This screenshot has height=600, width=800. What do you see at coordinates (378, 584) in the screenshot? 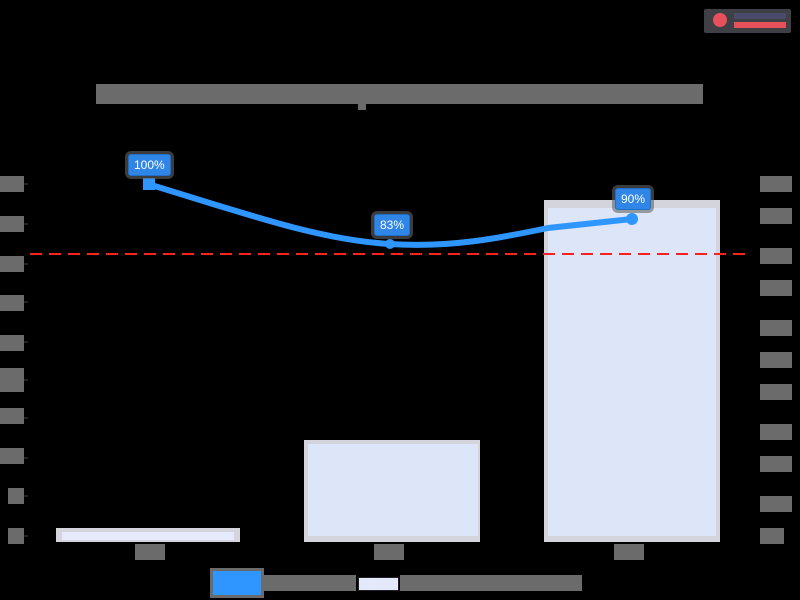
I see `legend-swatch-bar` at bounding box center [378, 584].